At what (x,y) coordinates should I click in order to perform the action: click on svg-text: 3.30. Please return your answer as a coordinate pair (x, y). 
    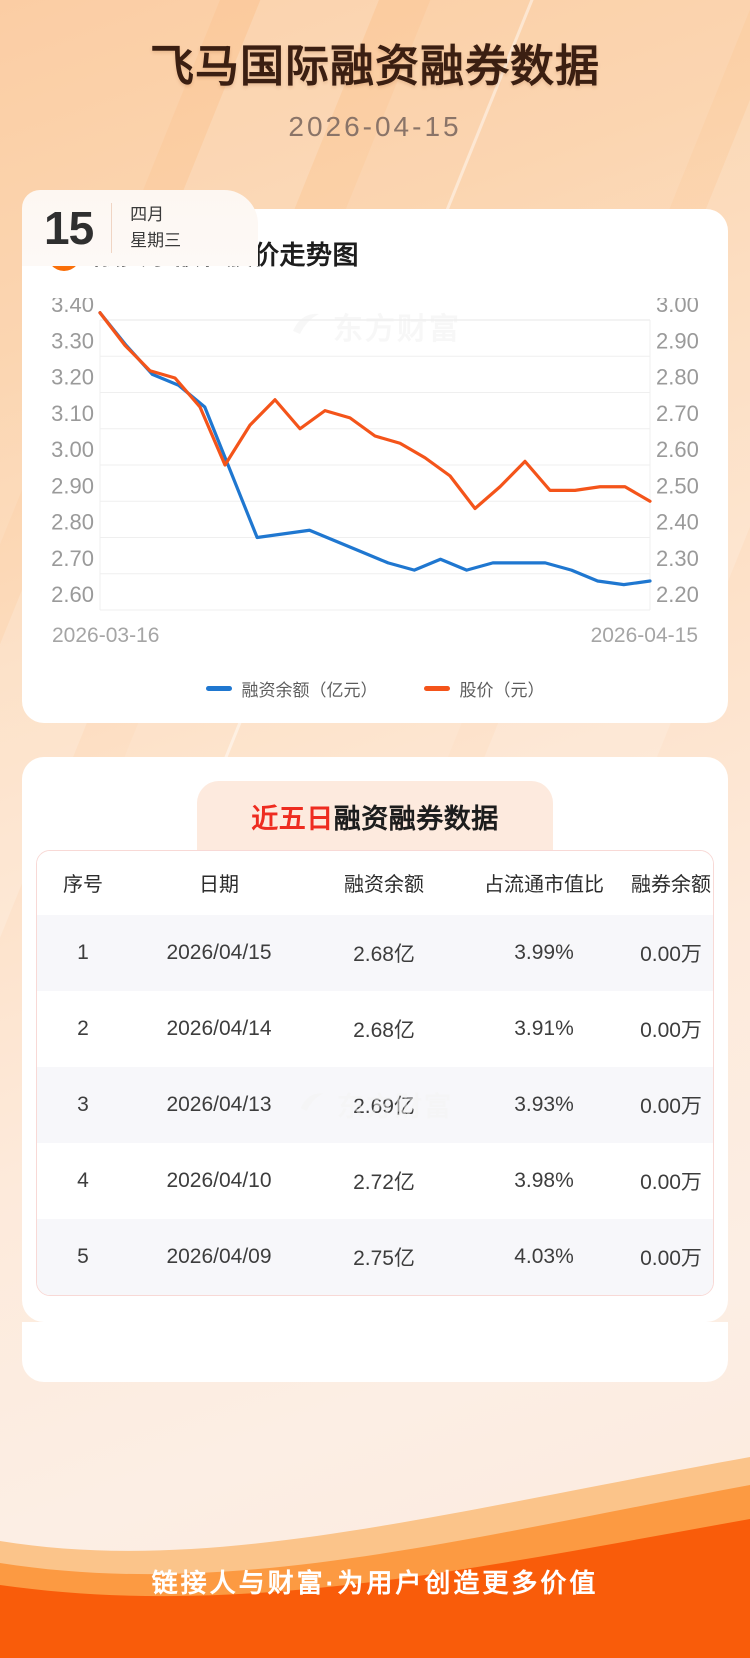
    Looking at the image, I should click on (72, 340).